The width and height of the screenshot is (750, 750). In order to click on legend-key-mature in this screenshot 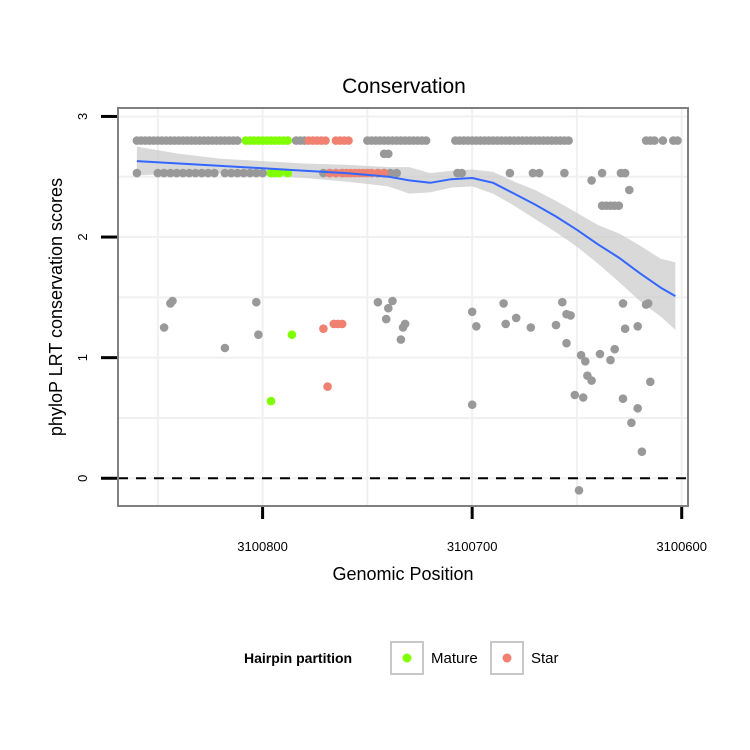, I will do `click(407, 658)`.